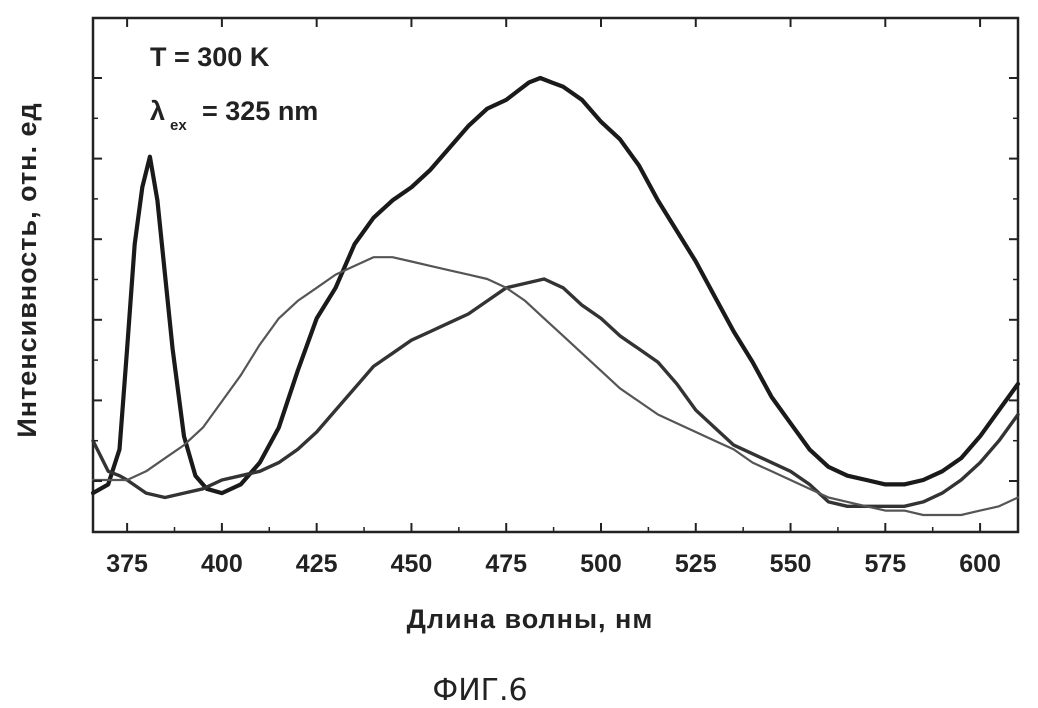  What do you see at coordinates (157, 111) in the screenshot?
I see `lambda-symbol: λ` at bounding box center [157, 111].